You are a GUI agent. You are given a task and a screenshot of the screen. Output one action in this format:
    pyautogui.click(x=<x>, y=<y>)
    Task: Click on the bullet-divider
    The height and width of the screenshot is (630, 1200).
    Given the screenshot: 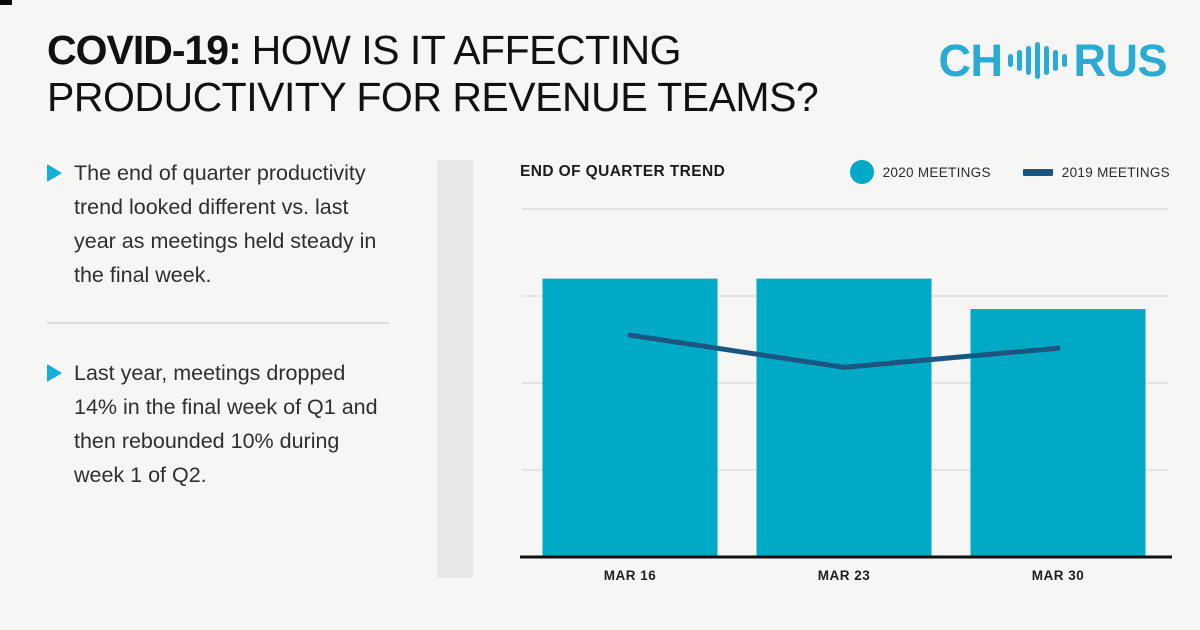 What is the action you would take?
    pyautogui.click(x=218, y=323)
    